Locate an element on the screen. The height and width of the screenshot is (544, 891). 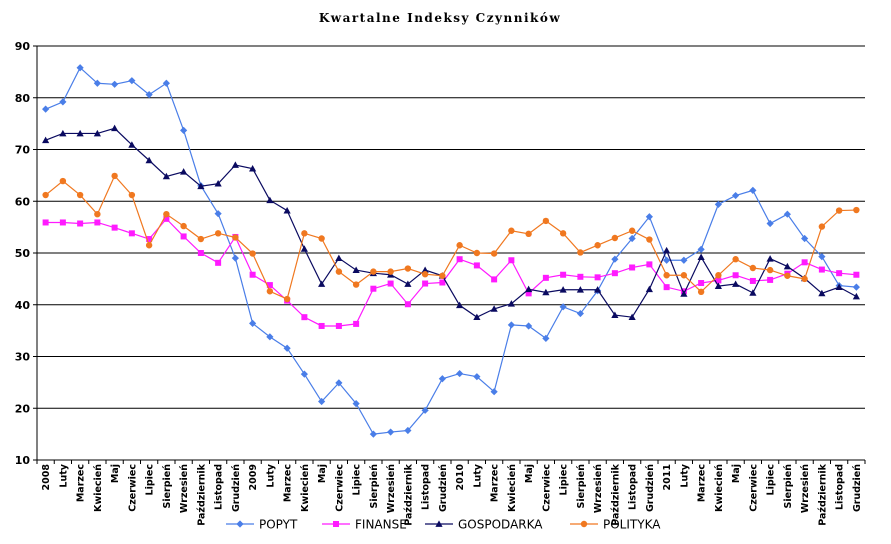
legend-marker is located at coordinates (439, 523).